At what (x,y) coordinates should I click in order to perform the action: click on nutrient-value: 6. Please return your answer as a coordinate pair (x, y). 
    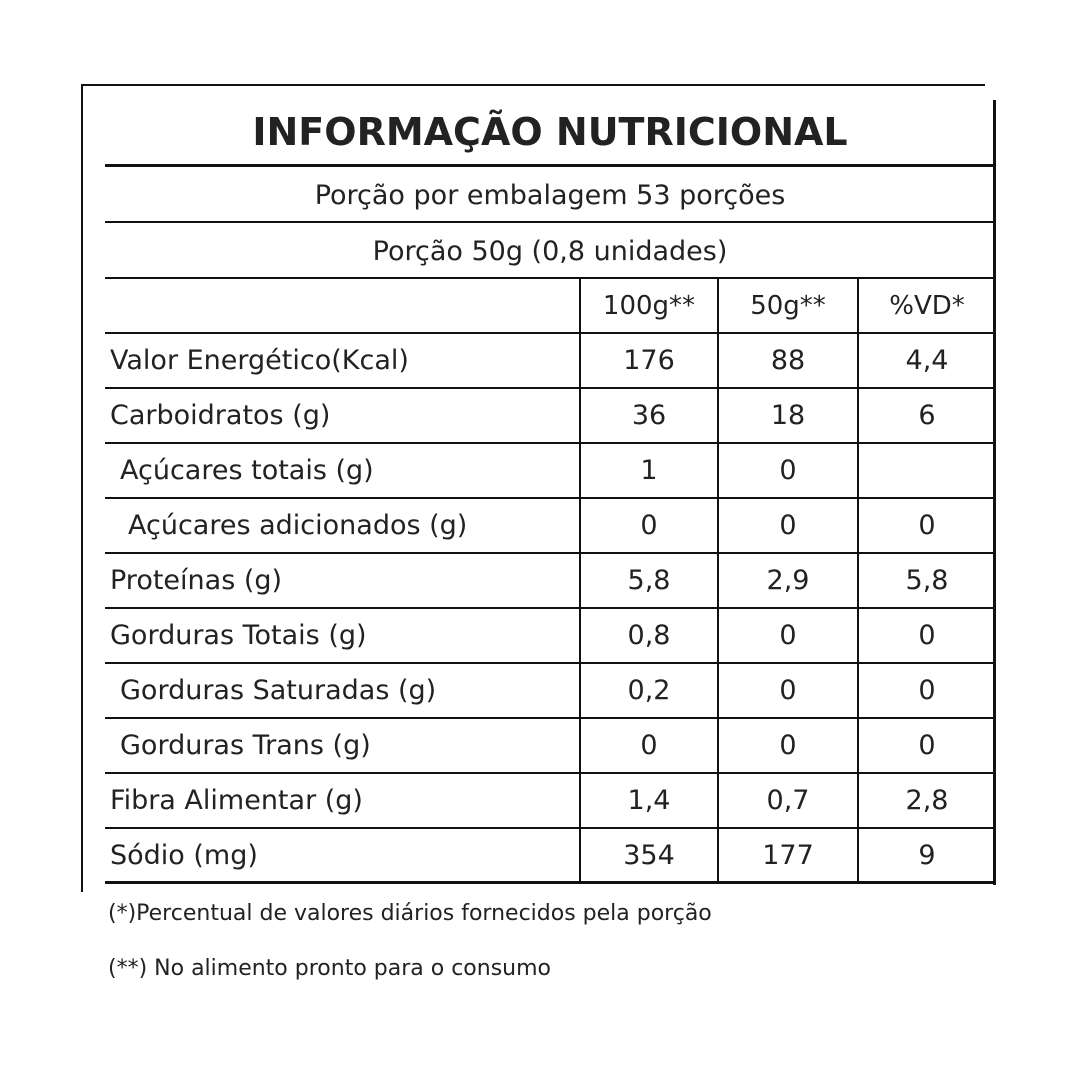
    Looking at the image, I should click on (927, 415).